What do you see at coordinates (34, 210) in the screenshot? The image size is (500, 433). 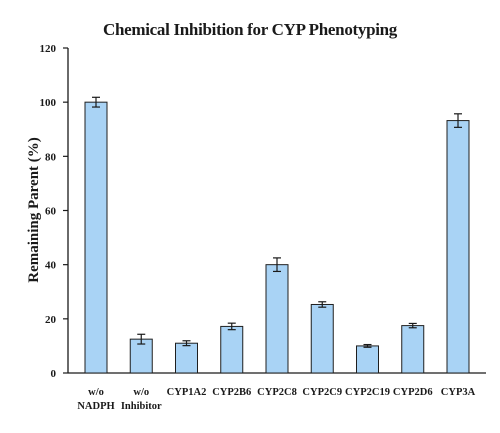 I see `y-axis-title: Remaining Parent (%)` at bounding box center [34, 210].